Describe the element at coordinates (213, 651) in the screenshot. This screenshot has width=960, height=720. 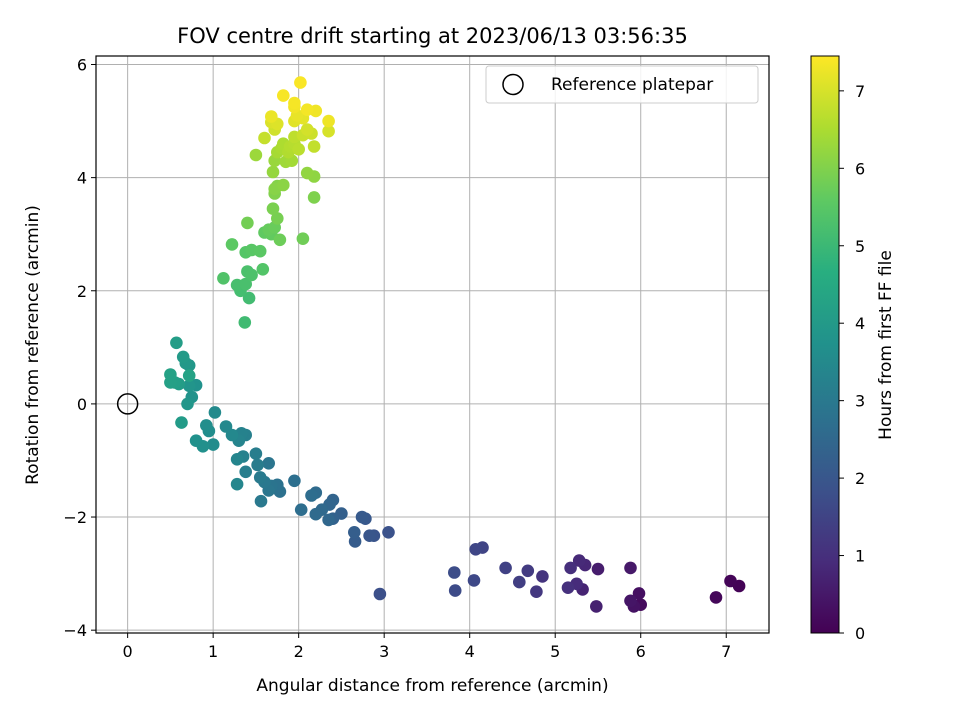
I see `x-tick-label: 1` at that location.